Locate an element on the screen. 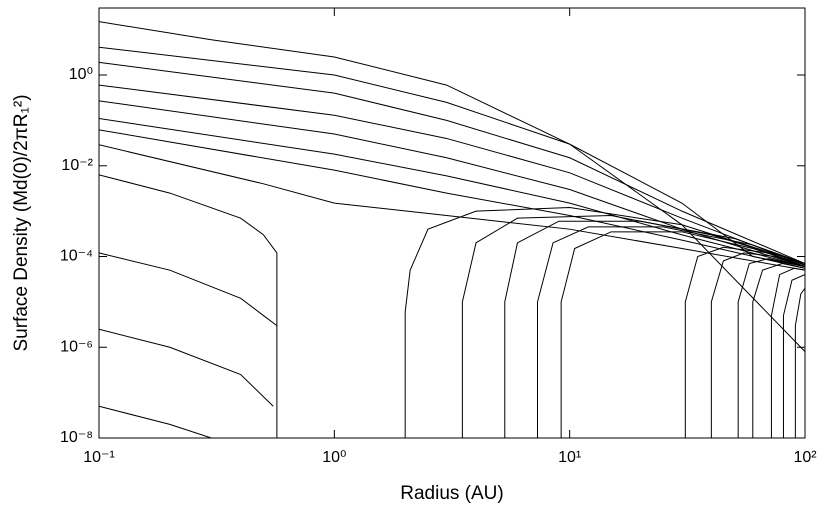 Image resolution: width=830 pixels, height=515 pixels. y-tick-label: 10⁻² is located at coordinates (77, 165).